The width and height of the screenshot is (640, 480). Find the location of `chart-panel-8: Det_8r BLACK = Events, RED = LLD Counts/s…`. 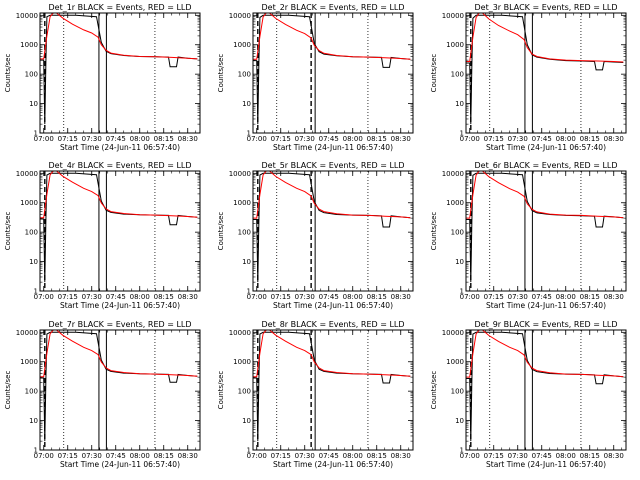

chart-panel-8: Det_8r BLACK = Events, RED = LLD Counts/s… is located at coordinates (315, 394).